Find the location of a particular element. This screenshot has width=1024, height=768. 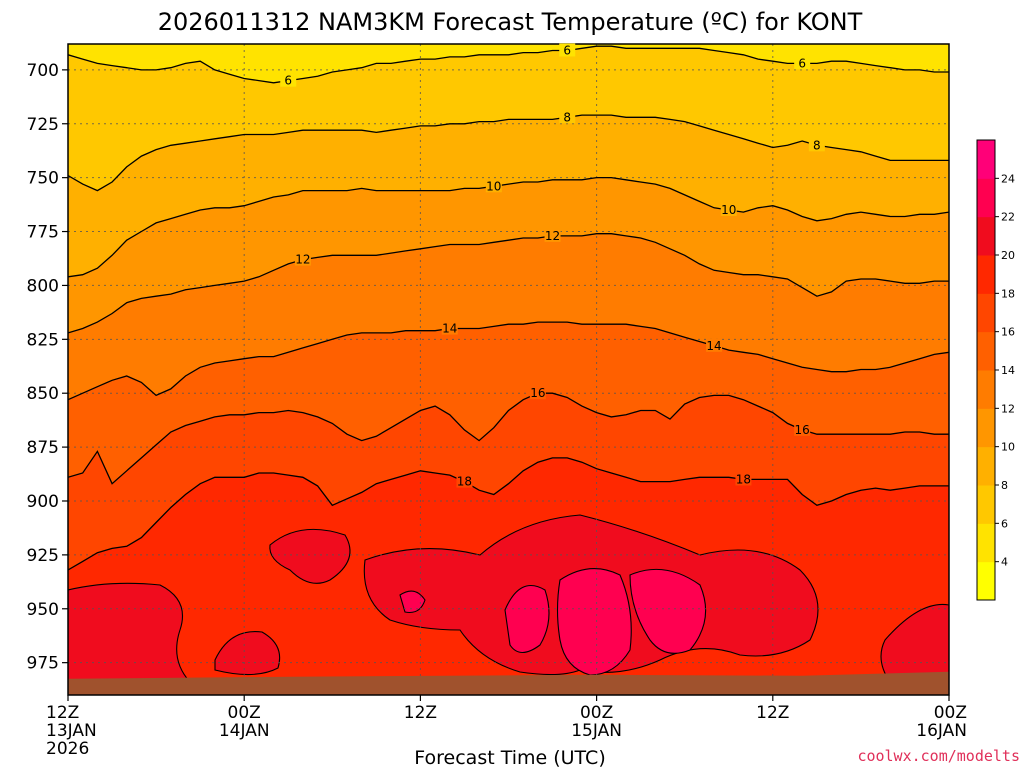

colorbar-label-10: 10 is located at coordinates (1008, 447).